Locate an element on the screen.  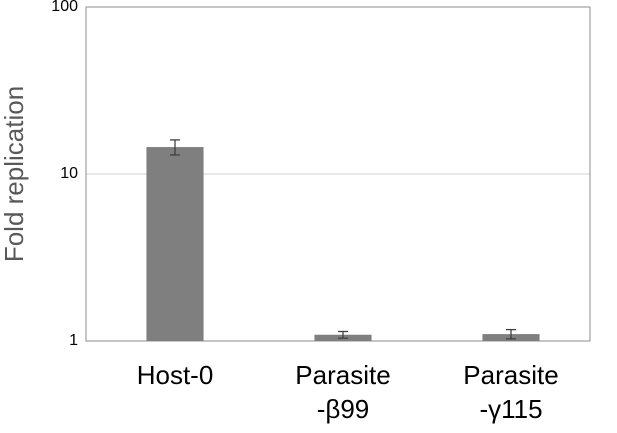
y-axis-label: Fold replication is located at coordinates (14, 174).